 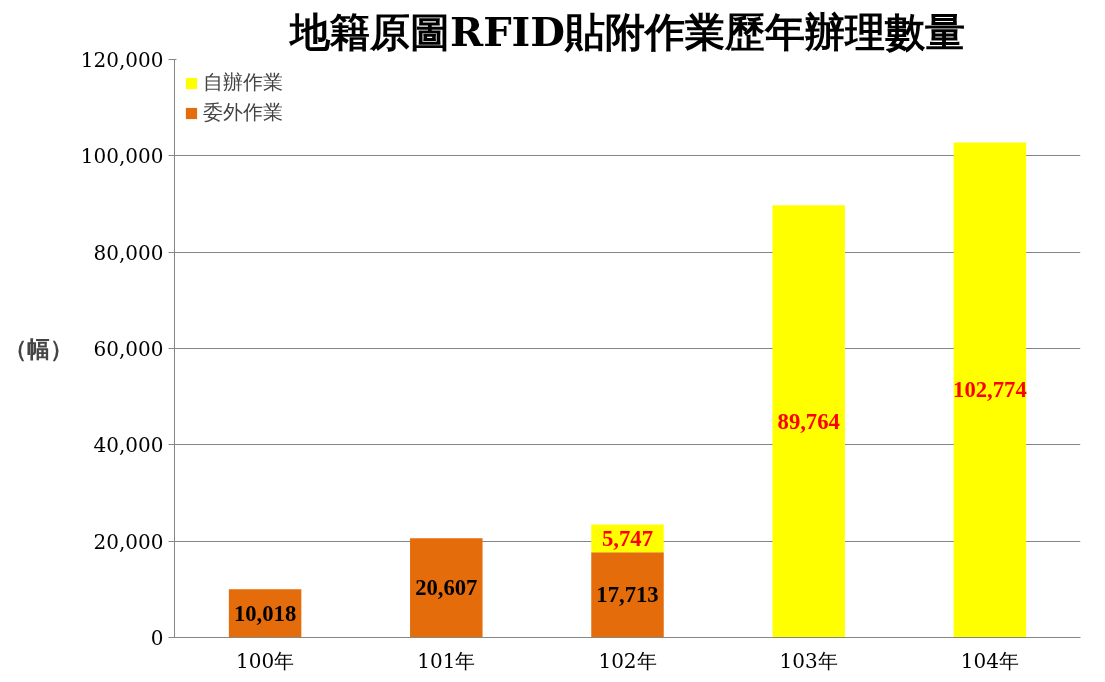 I want to click on y-tick-label: 80,000, so click(x=128, y=252).